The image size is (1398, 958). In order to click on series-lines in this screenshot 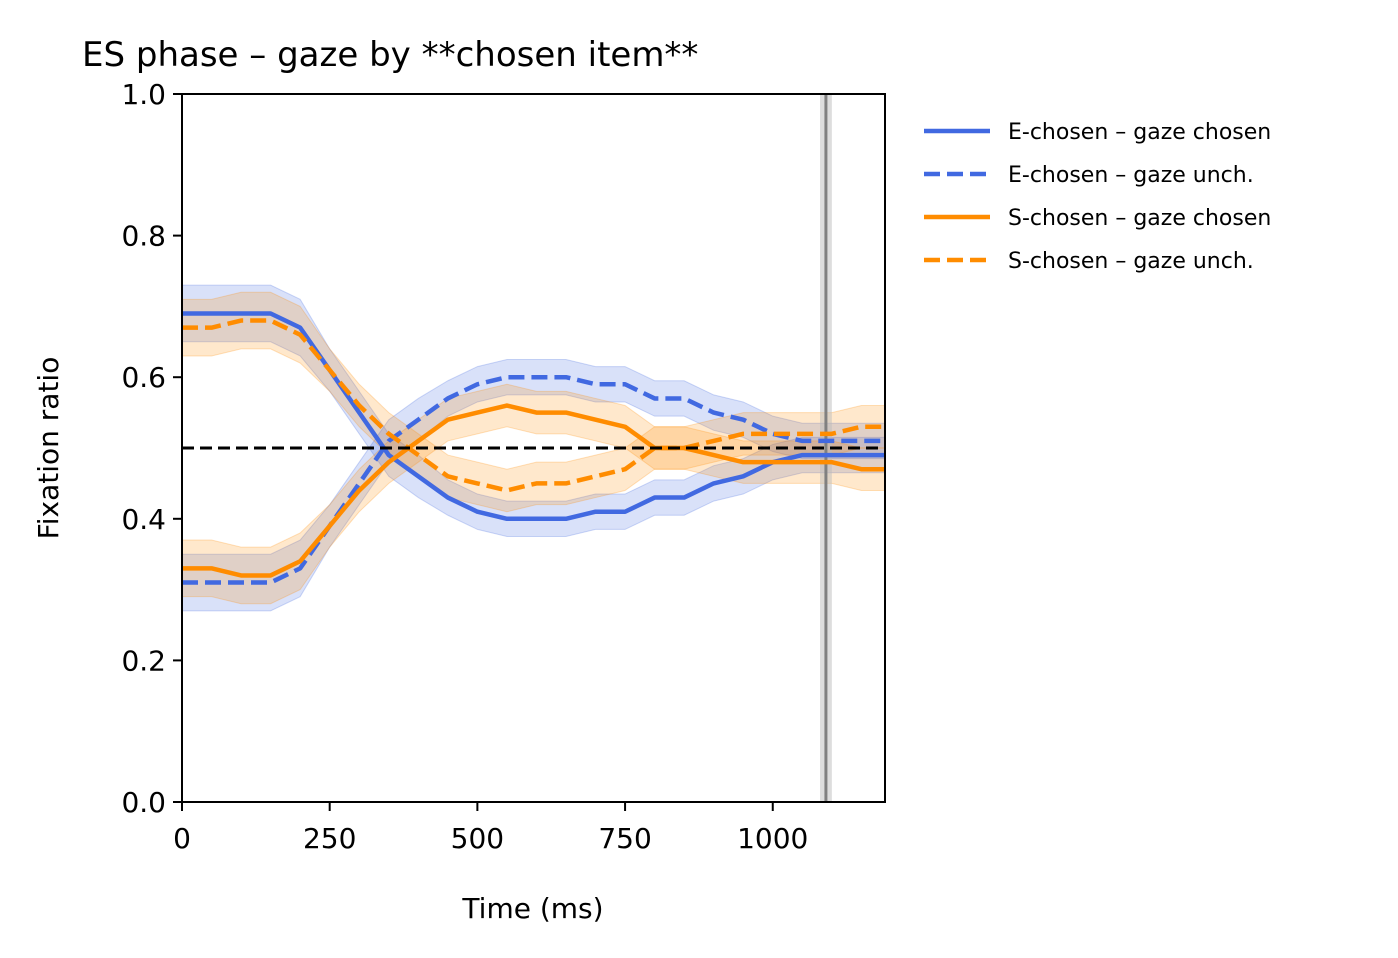, I will do `click(533, 448)`.